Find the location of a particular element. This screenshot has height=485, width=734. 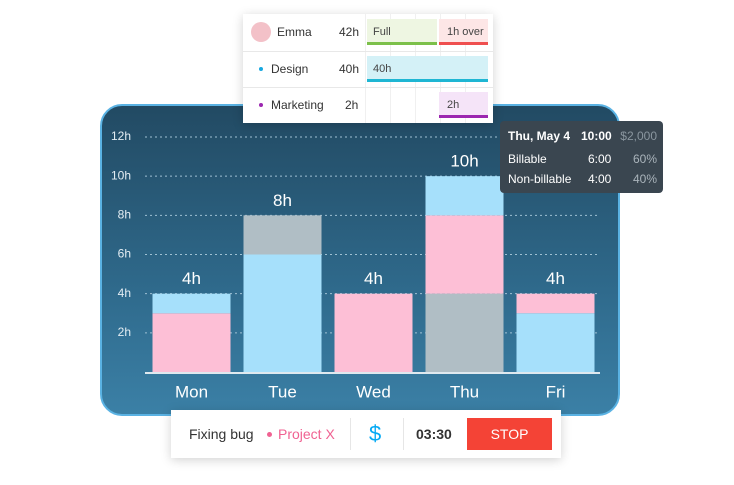

total-label: 8h is located at coordinates (282, 200).